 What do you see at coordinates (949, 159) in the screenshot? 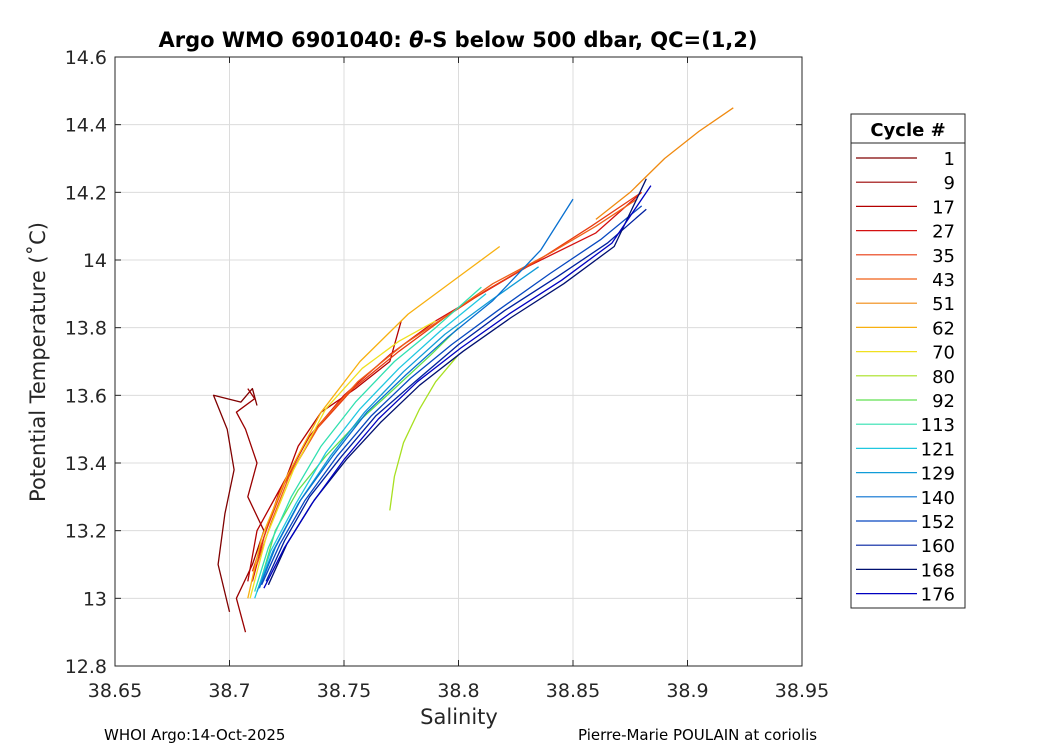
I see `legend-label-1: 1` at bounding box center [949, 159].